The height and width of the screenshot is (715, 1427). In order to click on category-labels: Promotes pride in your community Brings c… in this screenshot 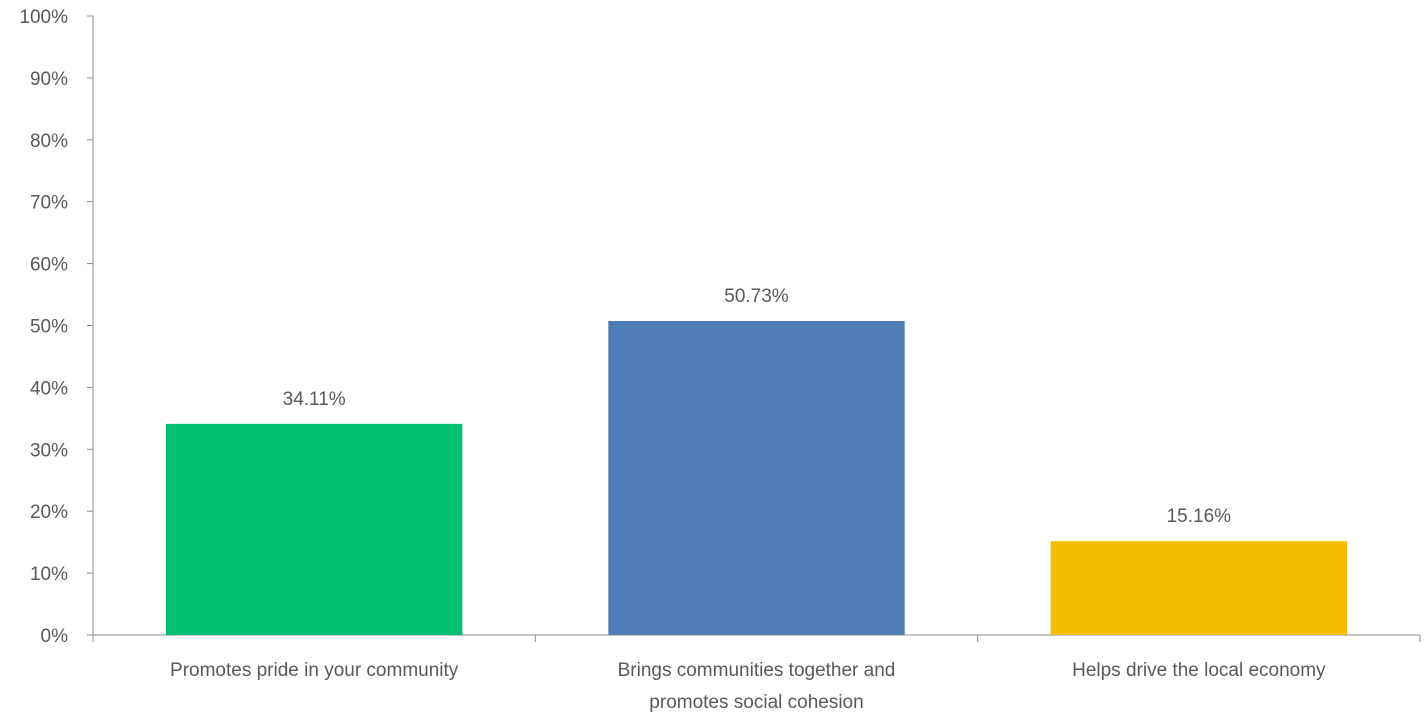, I will do `click(748, 686)`.